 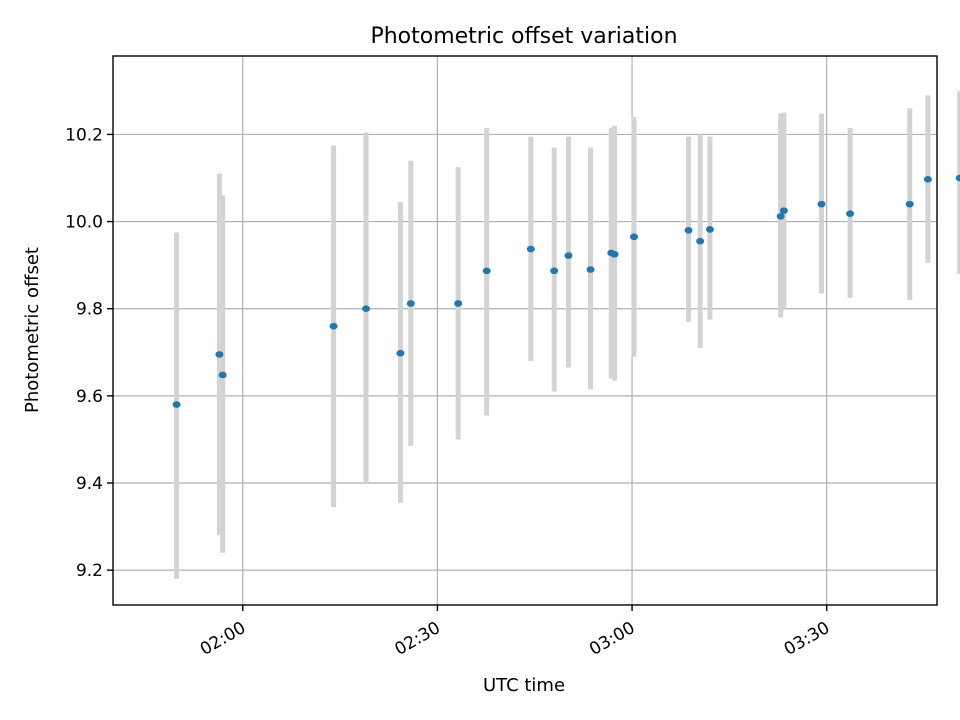 I want to click on x-tick-label: 02:30, so click(x=417, y=639).